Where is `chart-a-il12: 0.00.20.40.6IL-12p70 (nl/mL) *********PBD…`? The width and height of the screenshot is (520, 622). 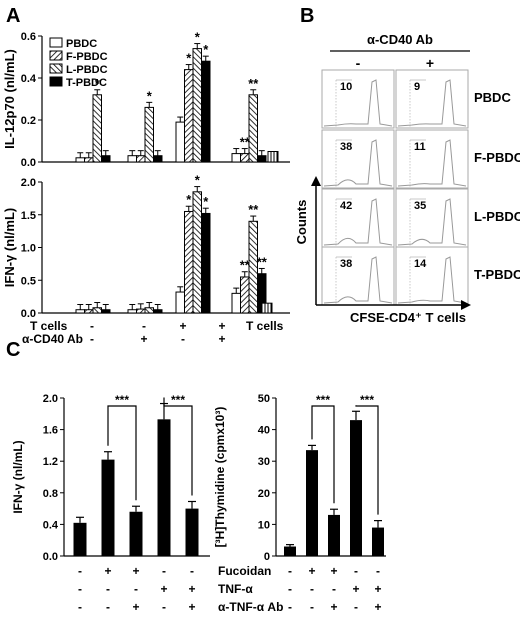
chart-a-il12: 0.00.20.40.6IL-12p70 (nl/mL) *********PBD… is located at coordinates (146, 99).